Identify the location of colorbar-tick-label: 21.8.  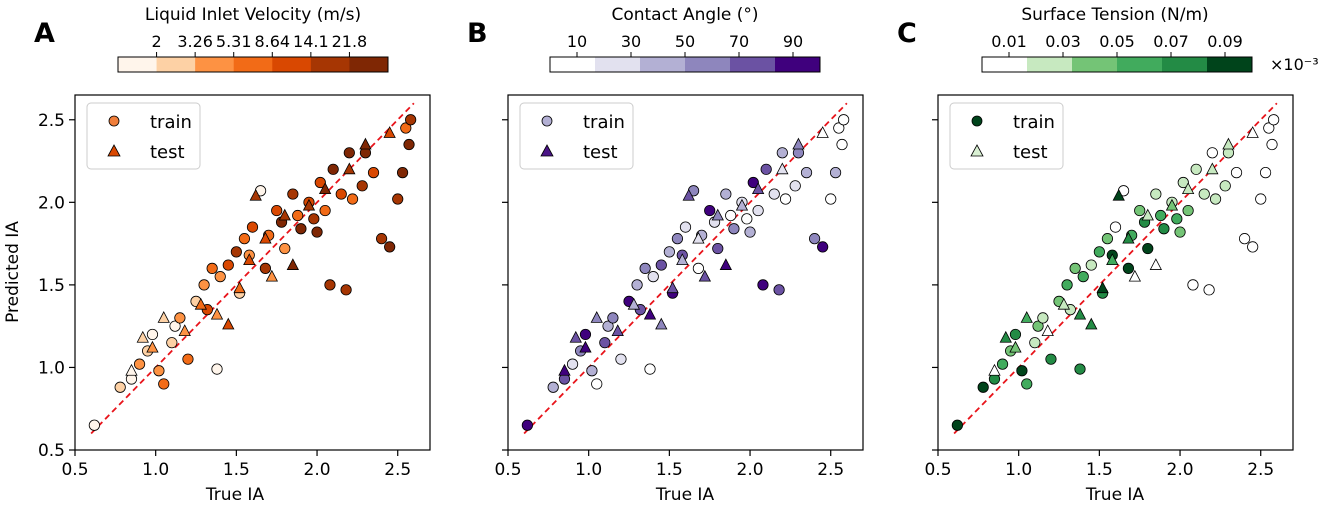
(350, 41).